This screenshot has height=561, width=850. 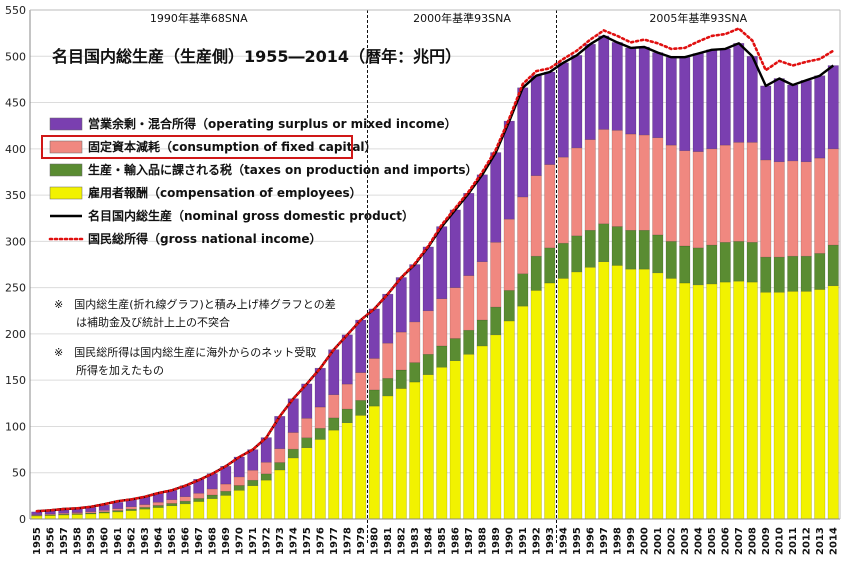 What do you see at coordinates (361, 541) in the screenshot?
I see `x-tick-label: 1979` at bounding box center [361, 541].